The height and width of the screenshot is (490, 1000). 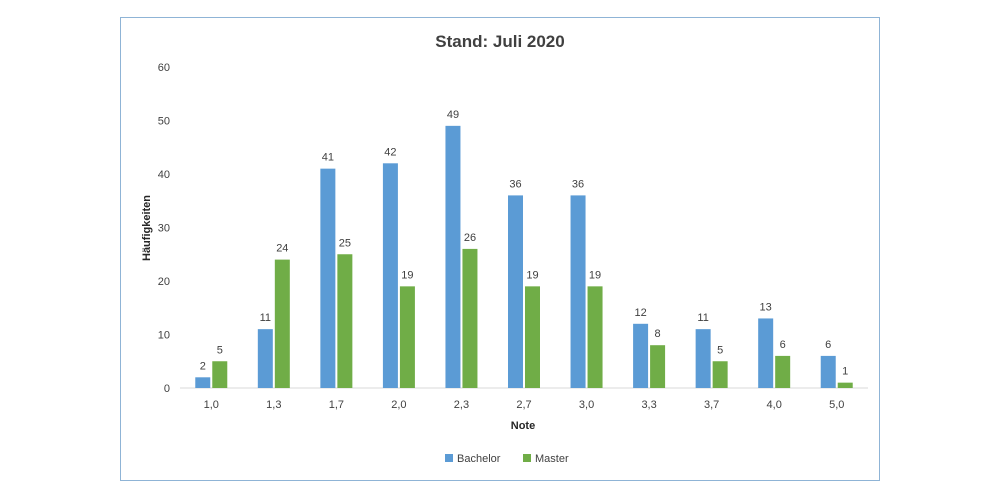 What do you see at coordinates (147, 228) in the screenshot?
I see `y-axis-label: Häufigkeiten` at bounding box center [147, 228].